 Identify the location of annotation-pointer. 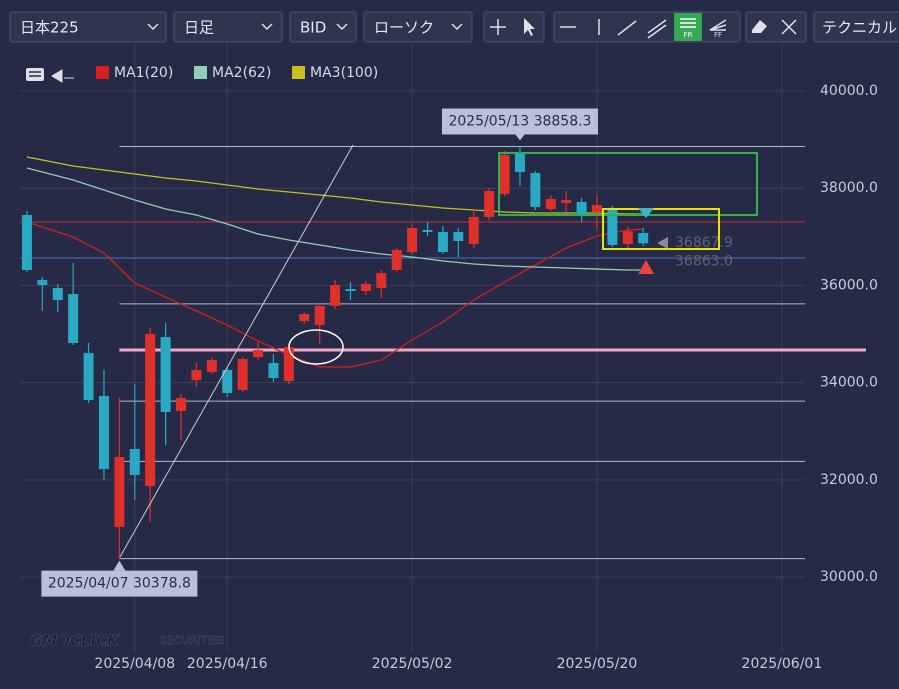
(119, 565).